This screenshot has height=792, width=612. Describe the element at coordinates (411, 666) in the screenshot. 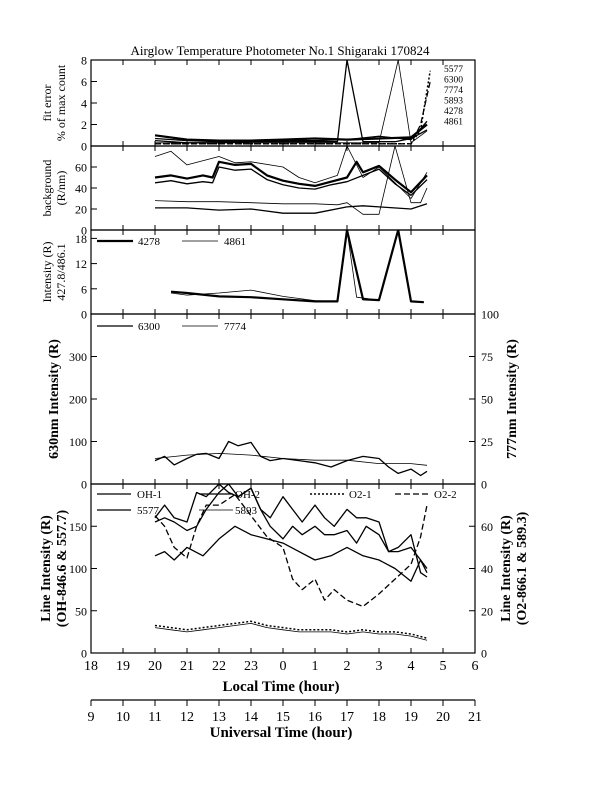

I see `local-time-tick-label: 4` at that location.